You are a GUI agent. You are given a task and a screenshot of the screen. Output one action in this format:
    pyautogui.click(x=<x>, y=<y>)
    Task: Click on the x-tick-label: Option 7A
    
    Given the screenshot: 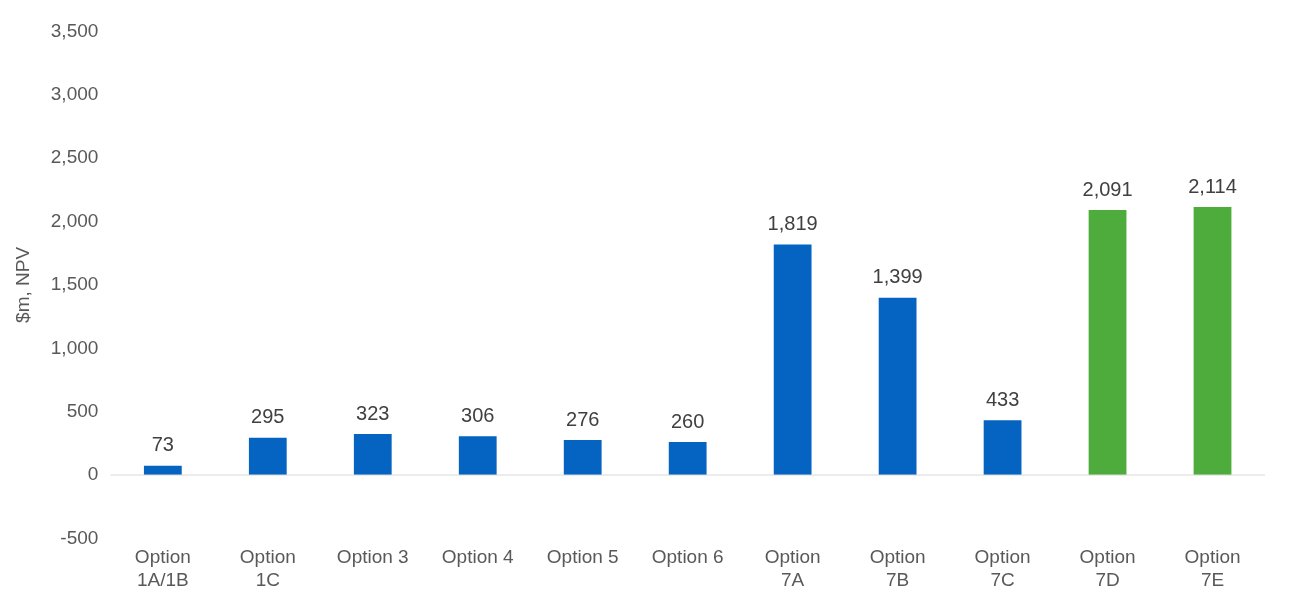 What is the action you would take?
    pyautogui.click(x=792, y=568)
    